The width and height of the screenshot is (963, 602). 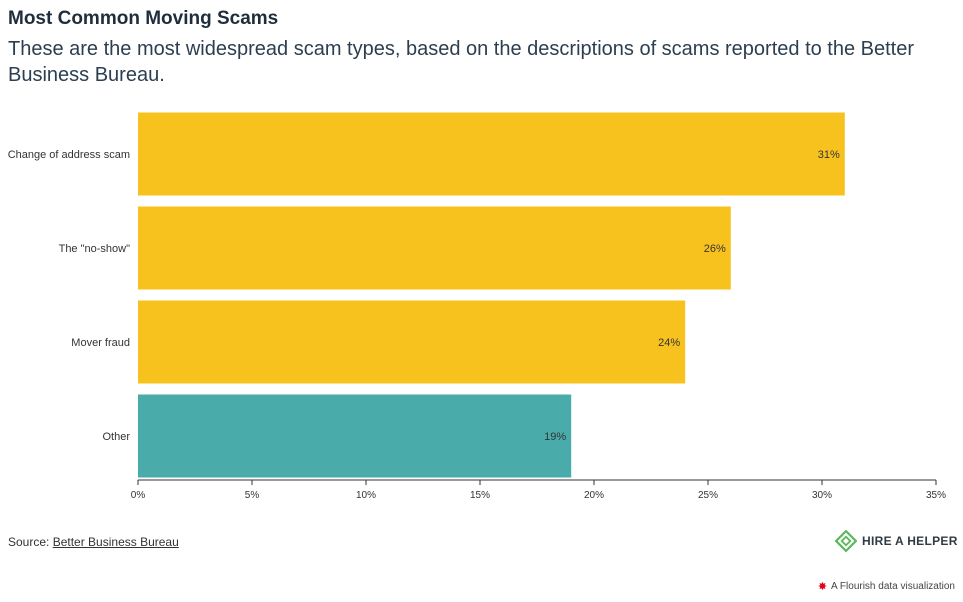 I want to click on flourish-credit: ✸ A Flourish data visualization, so click(x=886, y=586).